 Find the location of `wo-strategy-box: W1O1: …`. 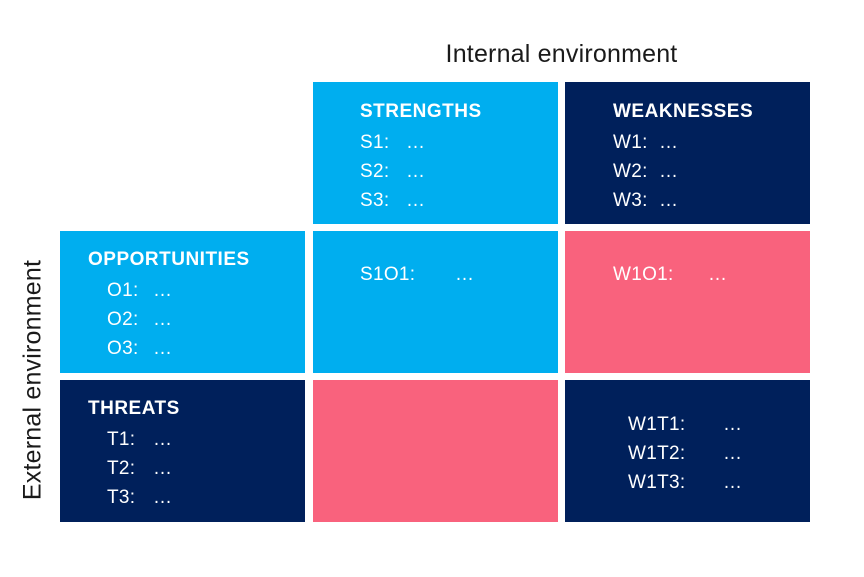

wo-strategy-box: W1O1: … is located at coordinates (687, 302).